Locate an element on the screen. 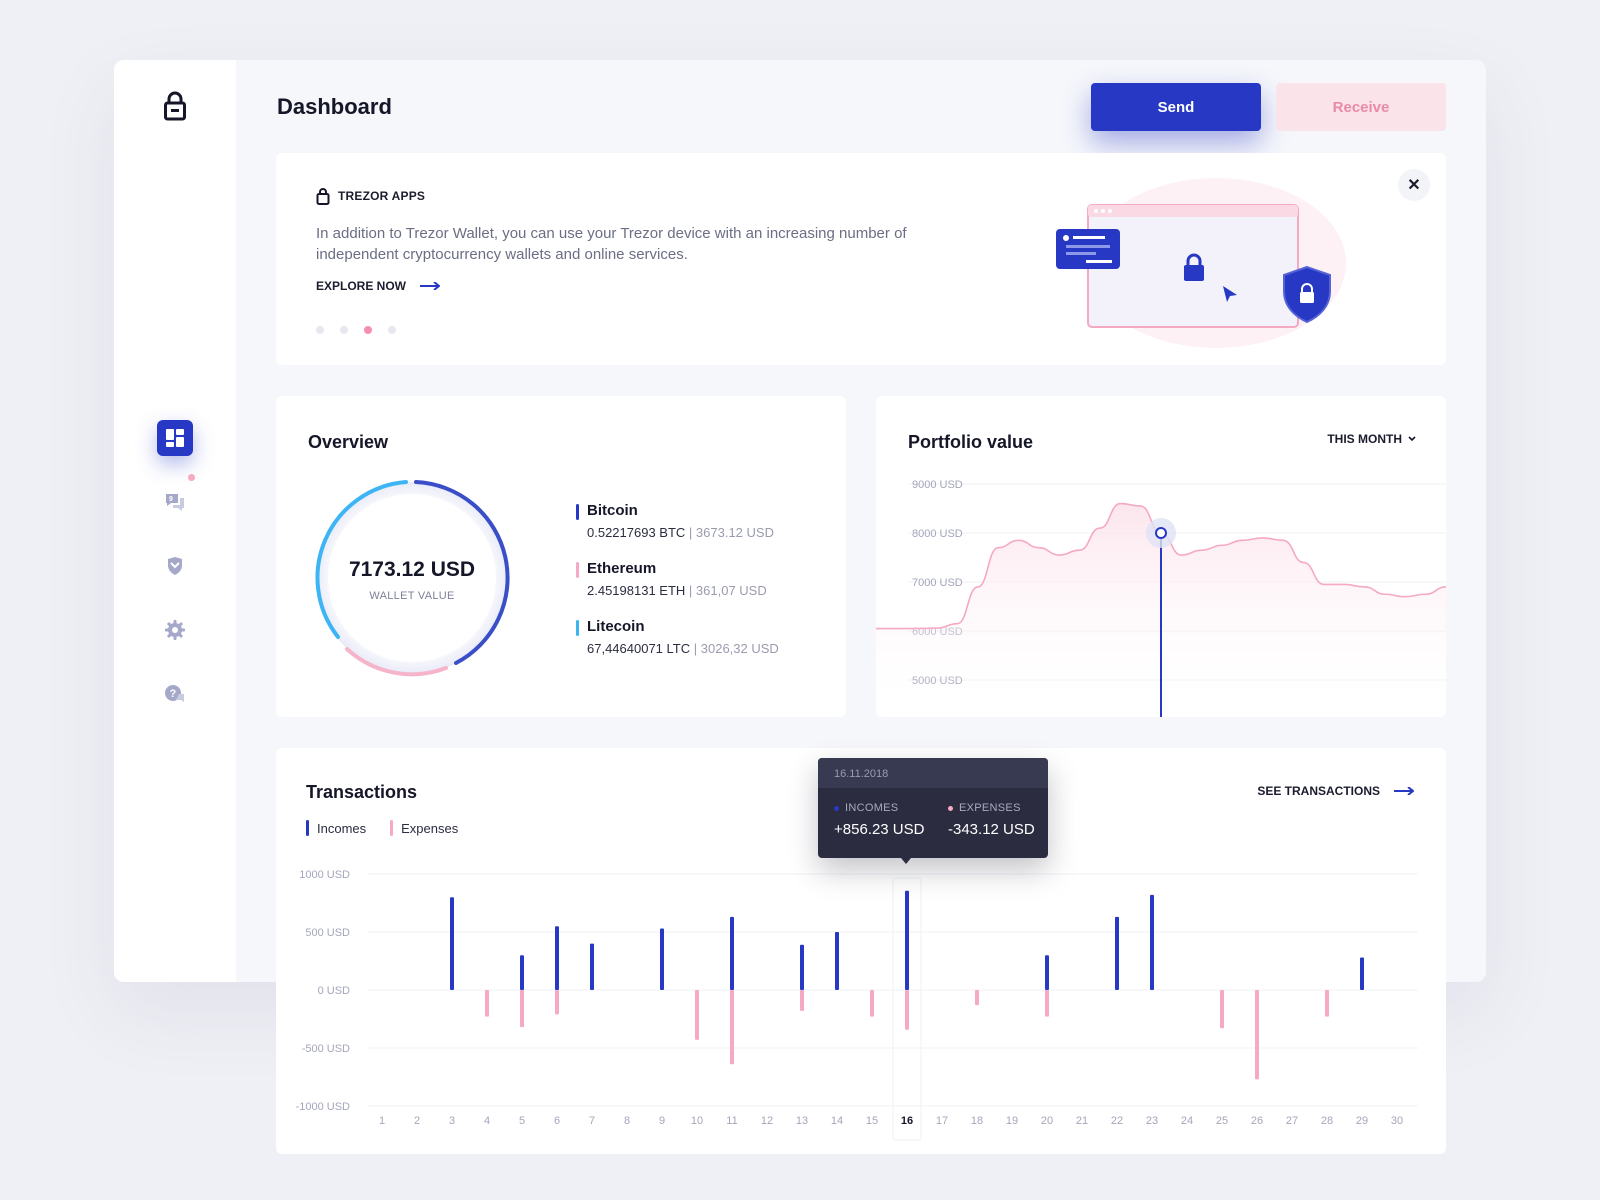 The height and width of the screenshot is (1200, 1600). transactions-title: Transactions is located at coordinates (362, 792).